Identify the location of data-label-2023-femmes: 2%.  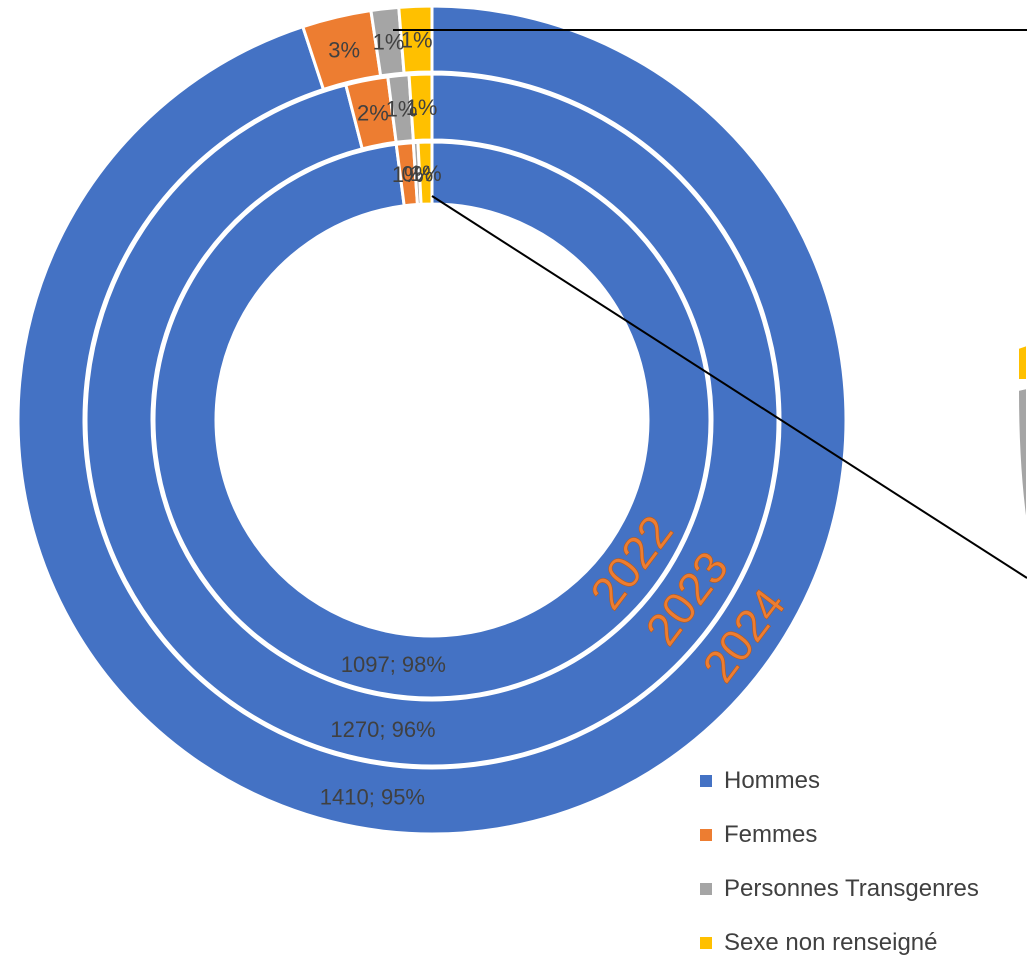
(373, 113).